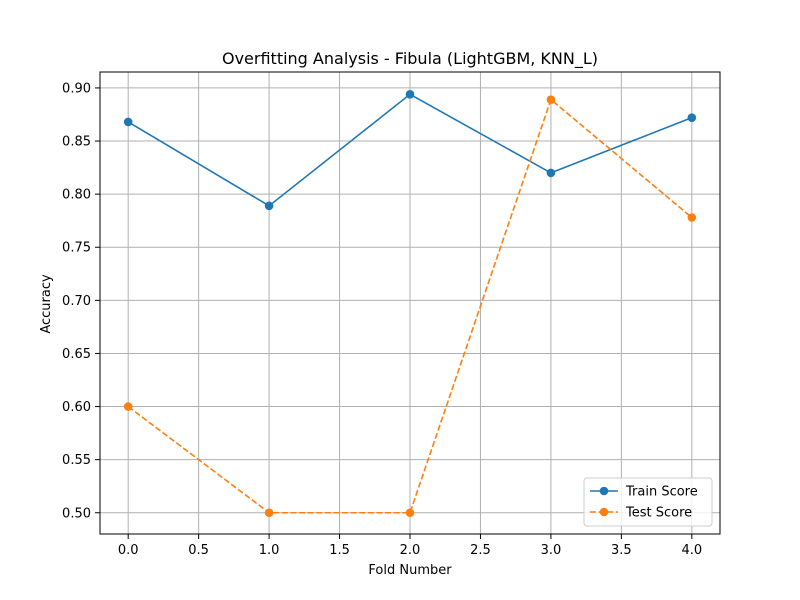  Describe the element at coordinates (410, 150) in the screenshot. I see `train-score-series` at that location.